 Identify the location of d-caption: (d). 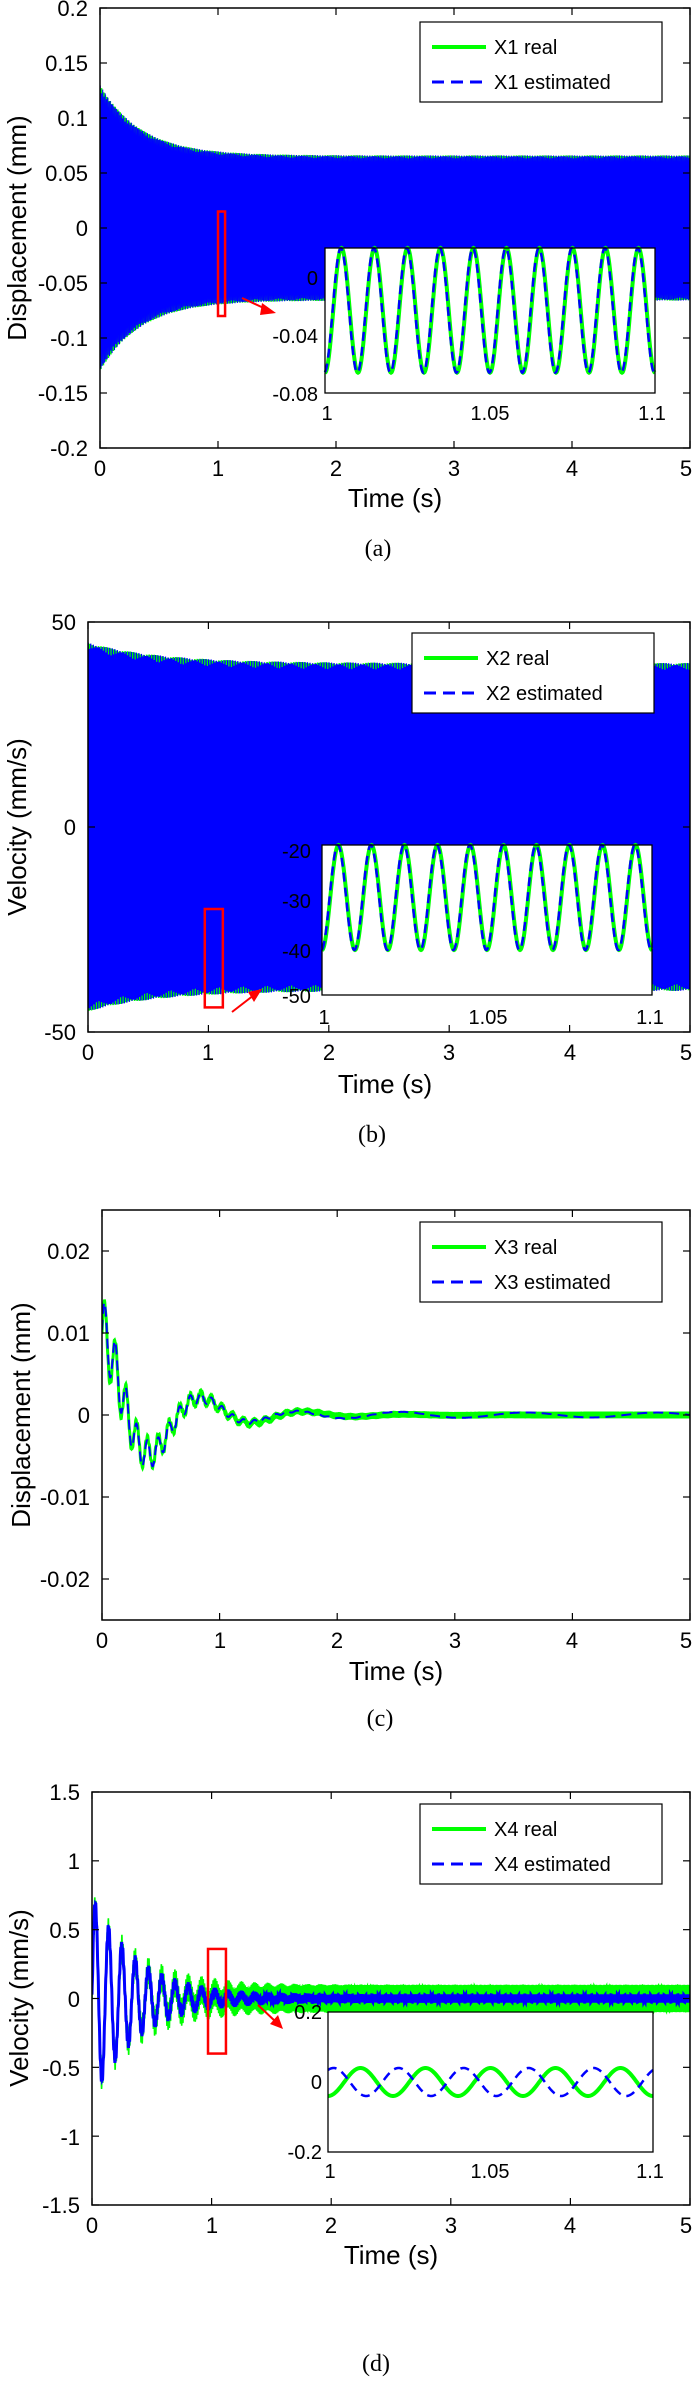
(376, 2364).